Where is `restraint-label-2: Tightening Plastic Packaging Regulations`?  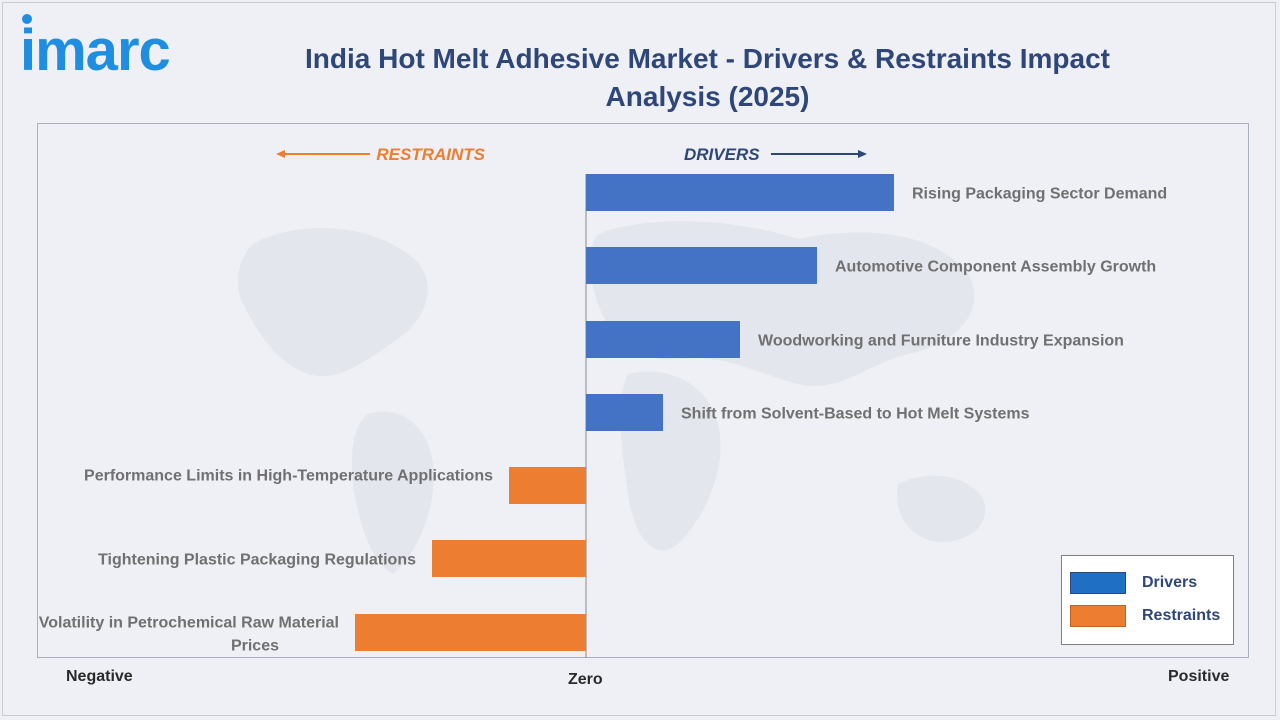 restraint-label-2: Tightening Plastic Packaging Regulations is located at coordinates (257, 560).